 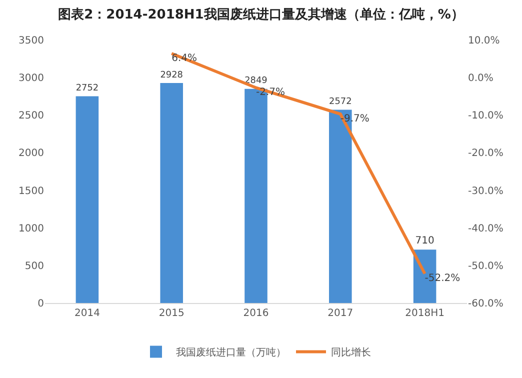 I want to click on x-tick-label: 2017, so click(x=341, y=313).